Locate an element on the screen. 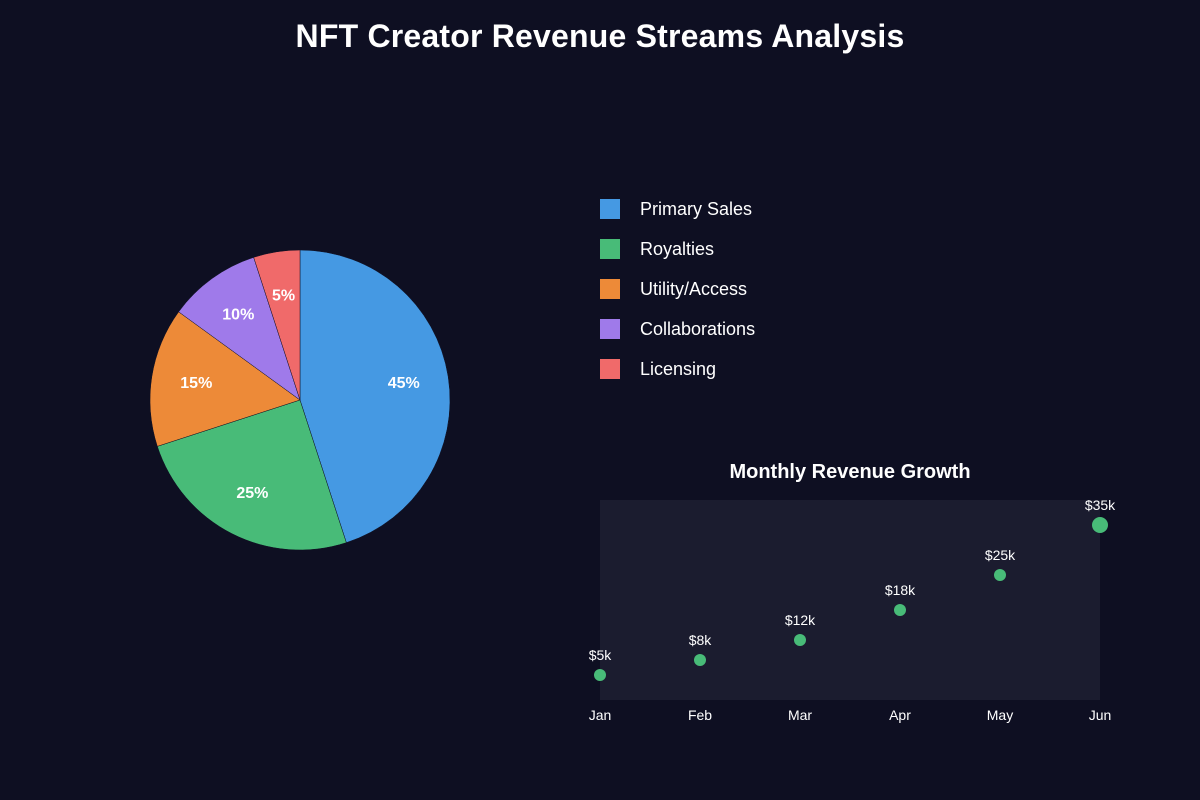  legend-item: Licensing is located at coordinates (677, 369).